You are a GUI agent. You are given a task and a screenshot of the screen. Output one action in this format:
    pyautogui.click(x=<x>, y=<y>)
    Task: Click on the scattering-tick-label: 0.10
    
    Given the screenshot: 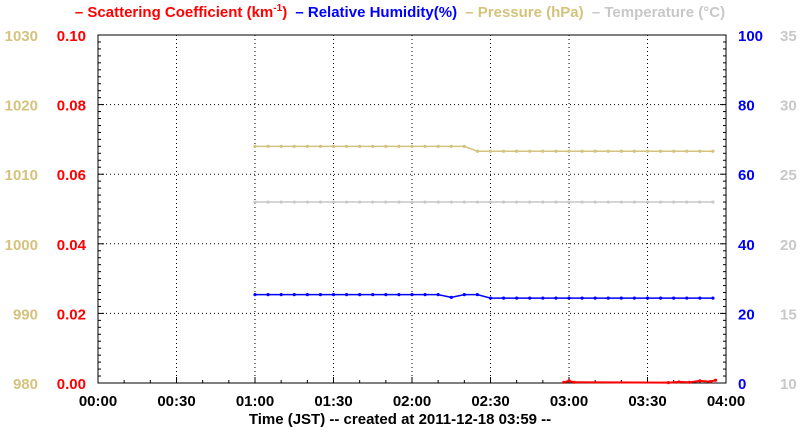 What is the action you would take?
    pyautogui.click(x=71, y=36)
    